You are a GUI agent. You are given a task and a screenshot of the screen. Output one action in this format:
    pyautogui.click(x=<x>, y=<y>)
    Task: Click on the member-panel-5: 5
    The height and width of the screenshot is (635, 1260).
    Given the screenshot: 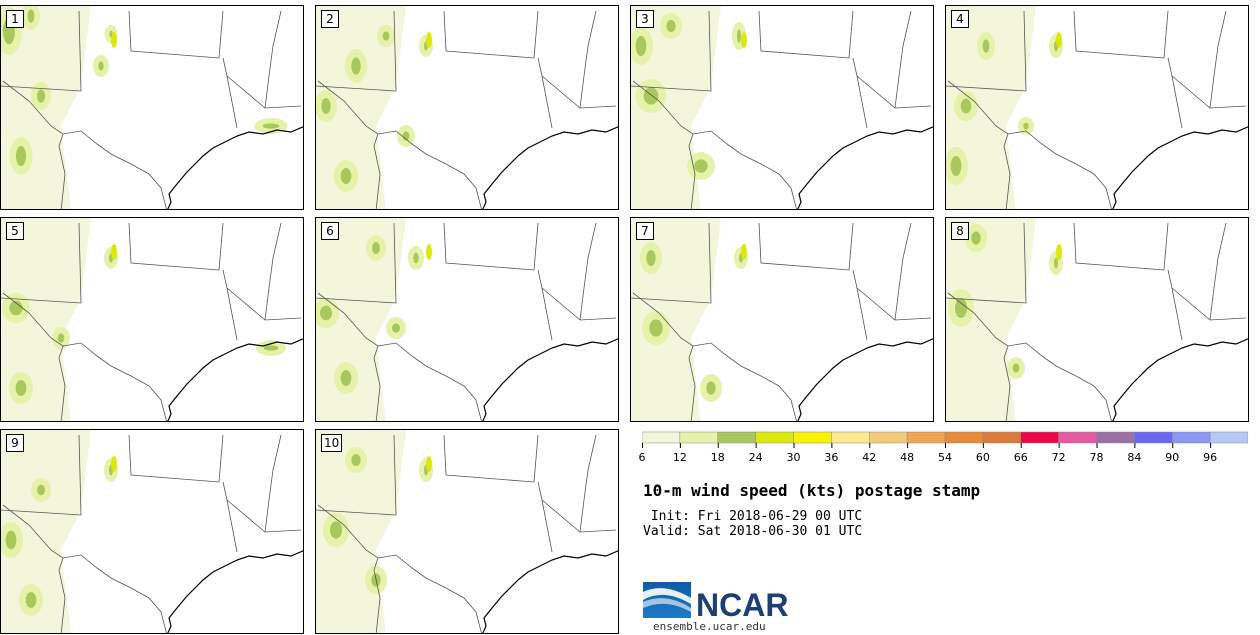 What is the action you would take?
    pyautogui.click(x=152, y=319)
    